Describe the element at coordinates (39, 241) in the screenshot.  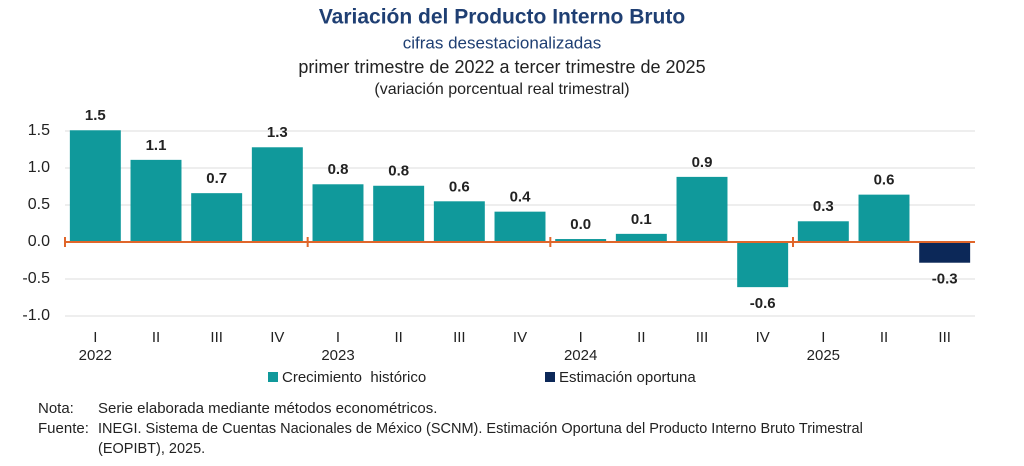
I see `y-tick-label: 0.0` at that location.